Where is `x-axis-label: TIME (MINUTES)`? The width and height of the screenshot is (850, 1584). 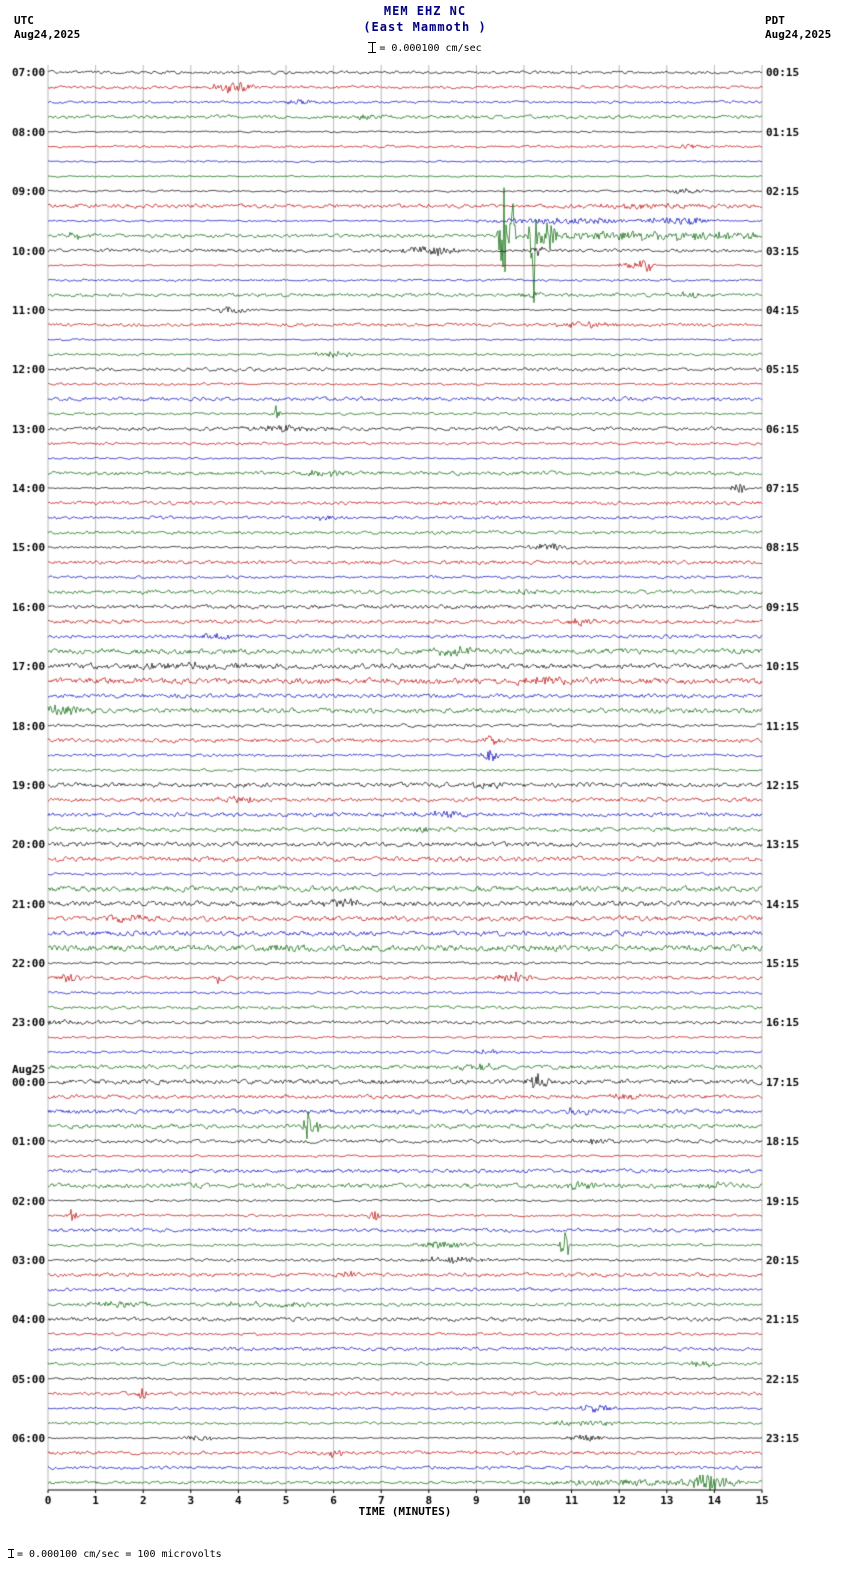 x-axis-label: TIME (MINUTES) is located at coordinates (405, 1511).